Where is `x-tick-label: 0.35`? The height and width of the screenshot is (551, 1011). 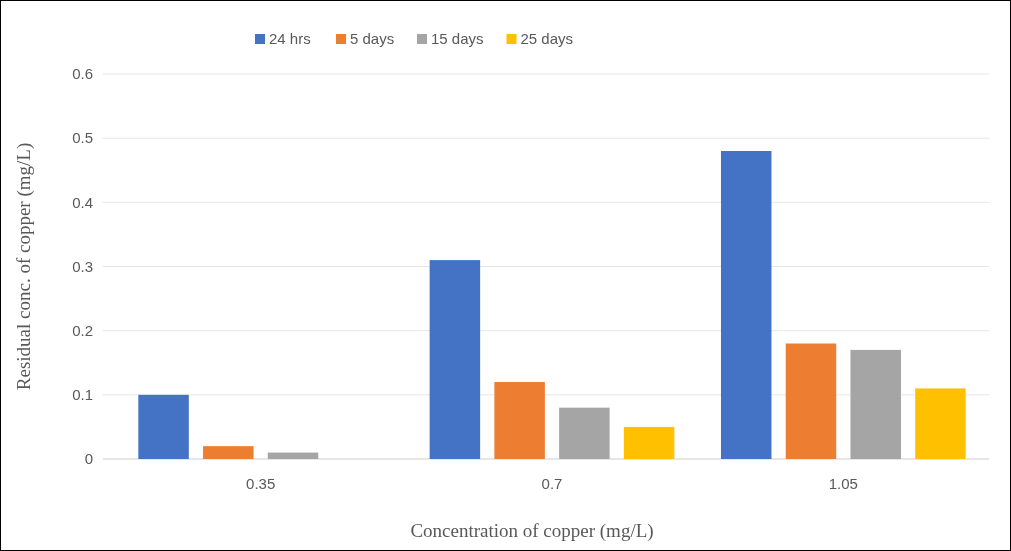
x-tick-label: 0.35 is located at coordinates (261, 483).